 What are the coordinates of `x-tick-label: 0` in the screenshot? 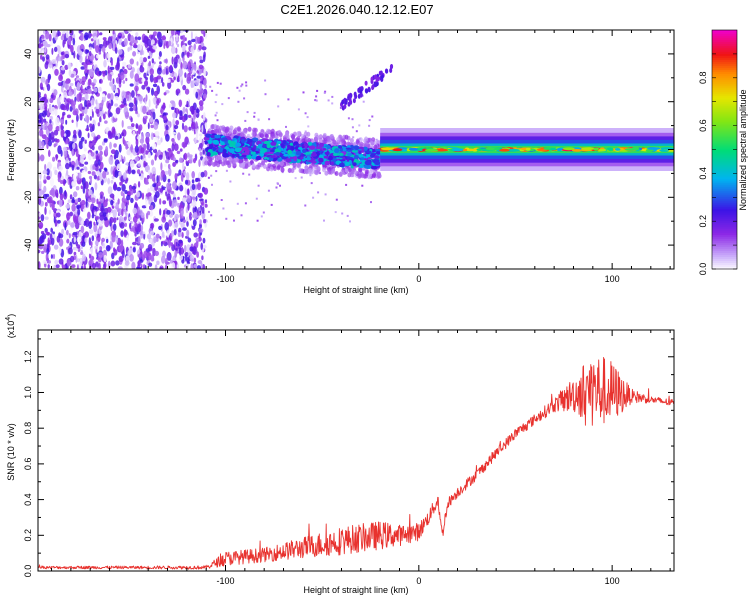 It's located at (418, 581).